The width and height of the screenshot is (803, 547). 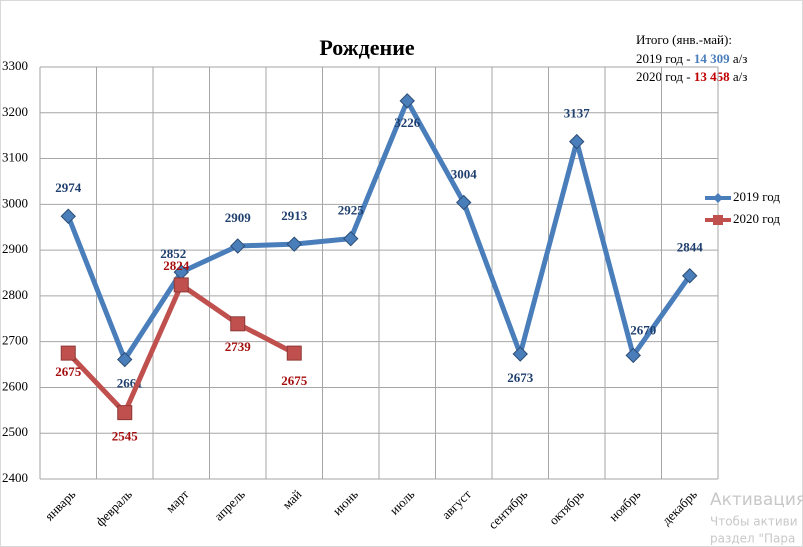 I want to click on y-tick-label: 2800, so click(x=15, y=294).